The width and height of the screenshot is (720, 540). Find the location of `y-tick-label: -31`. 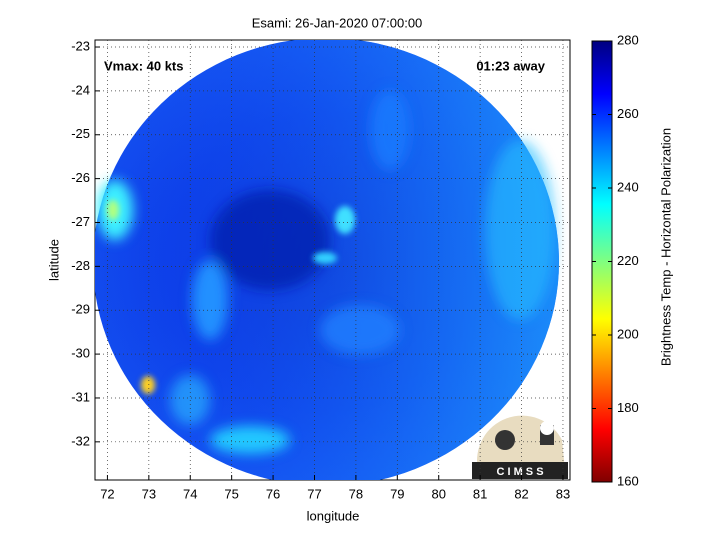

y-tick-label: -31 is located at coordinates (80, 396).